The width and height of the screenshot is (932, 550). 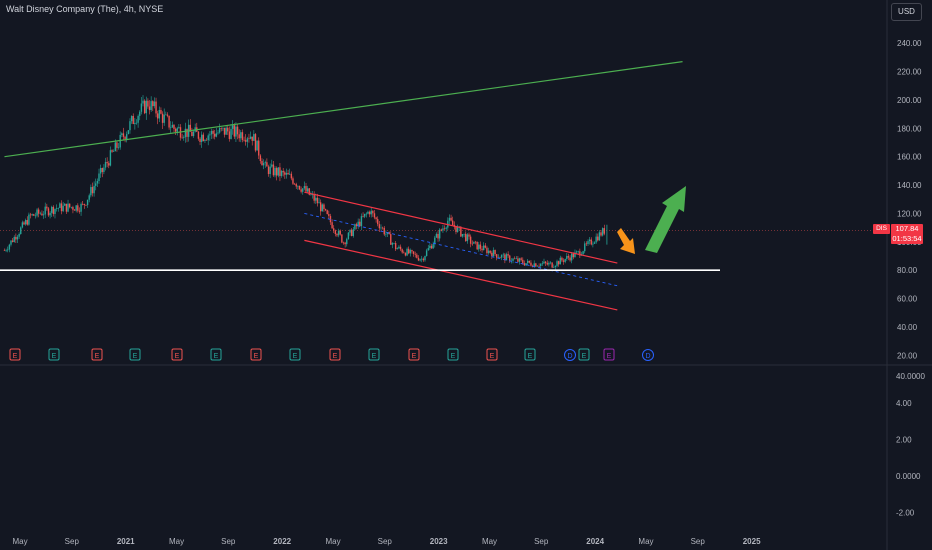 I want to click on time-axis-label: 2025, so click(x=752, y=541).